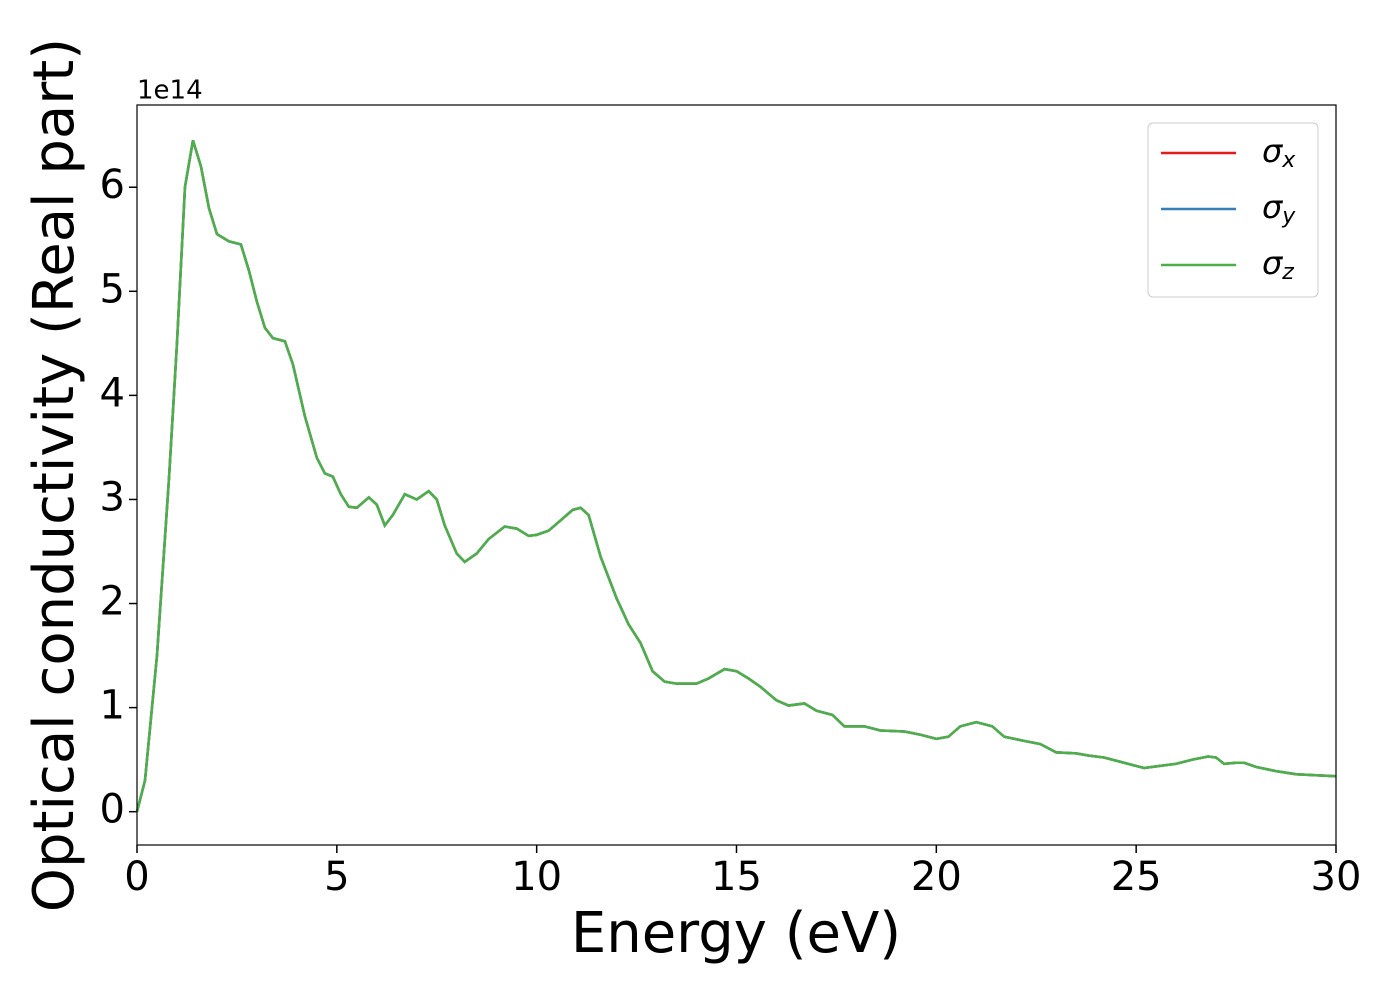  Describe the element at coordinates (336, 877) in the screenshot. I see `x-tick-label: 5` at that location.